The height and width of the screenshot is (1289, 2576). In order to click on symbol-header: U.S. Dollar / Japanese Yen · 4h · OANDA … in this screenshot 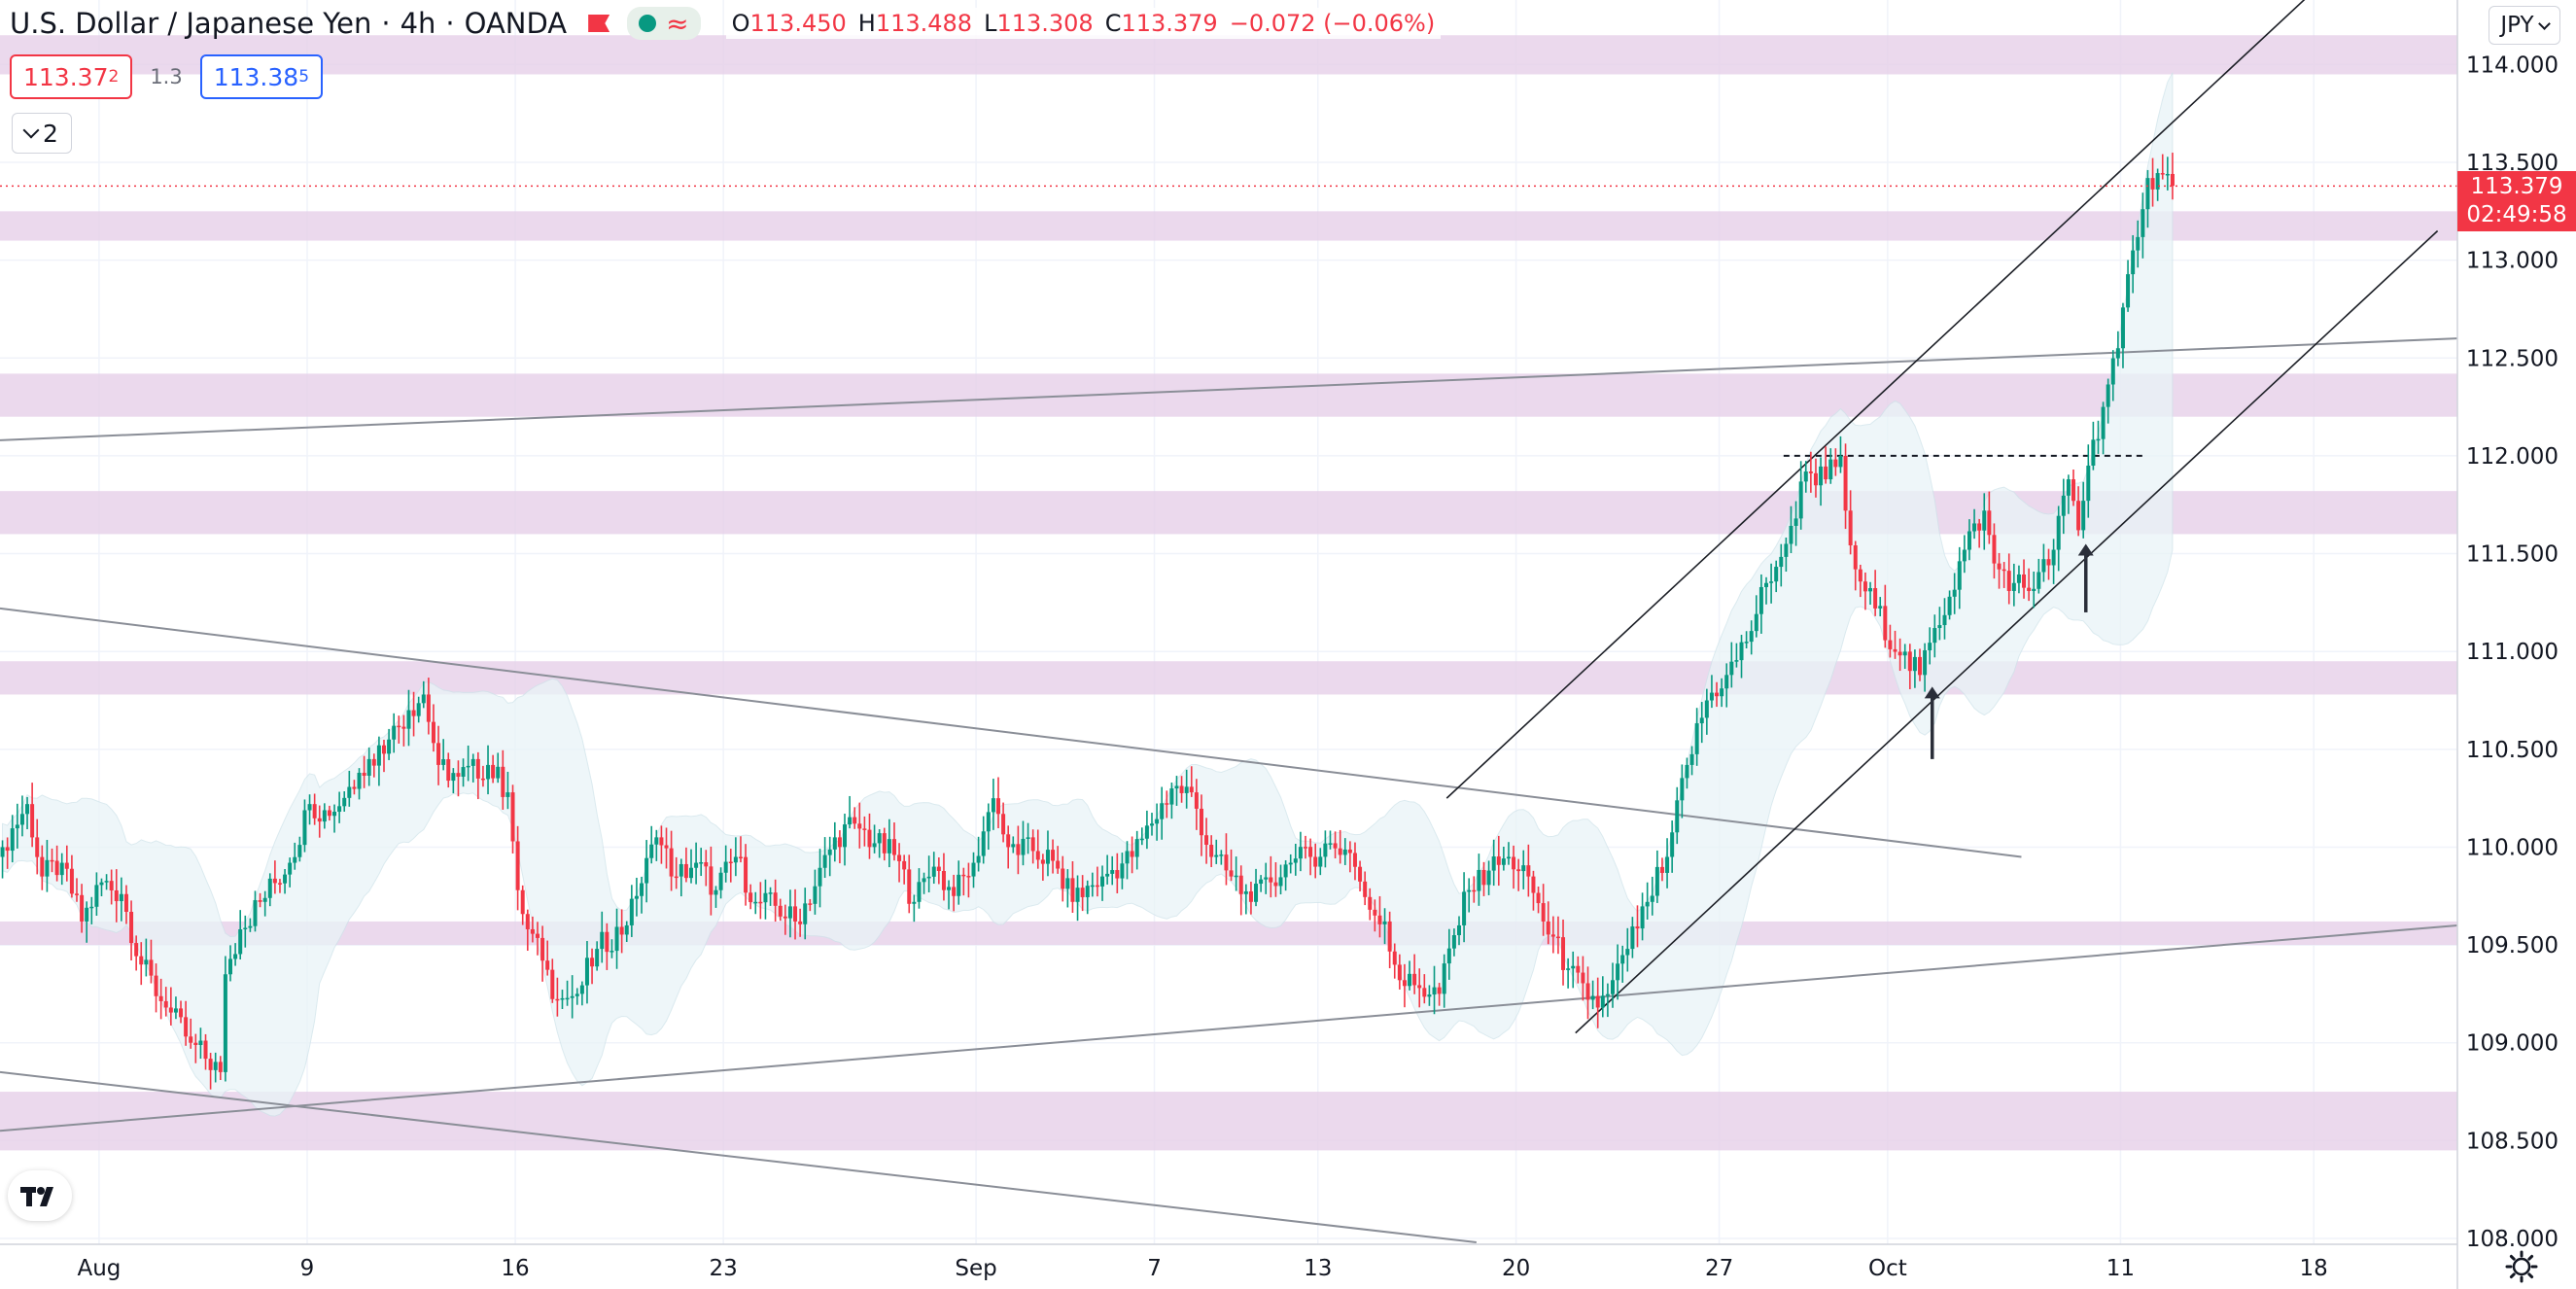, I will do `click(726, 23)`.